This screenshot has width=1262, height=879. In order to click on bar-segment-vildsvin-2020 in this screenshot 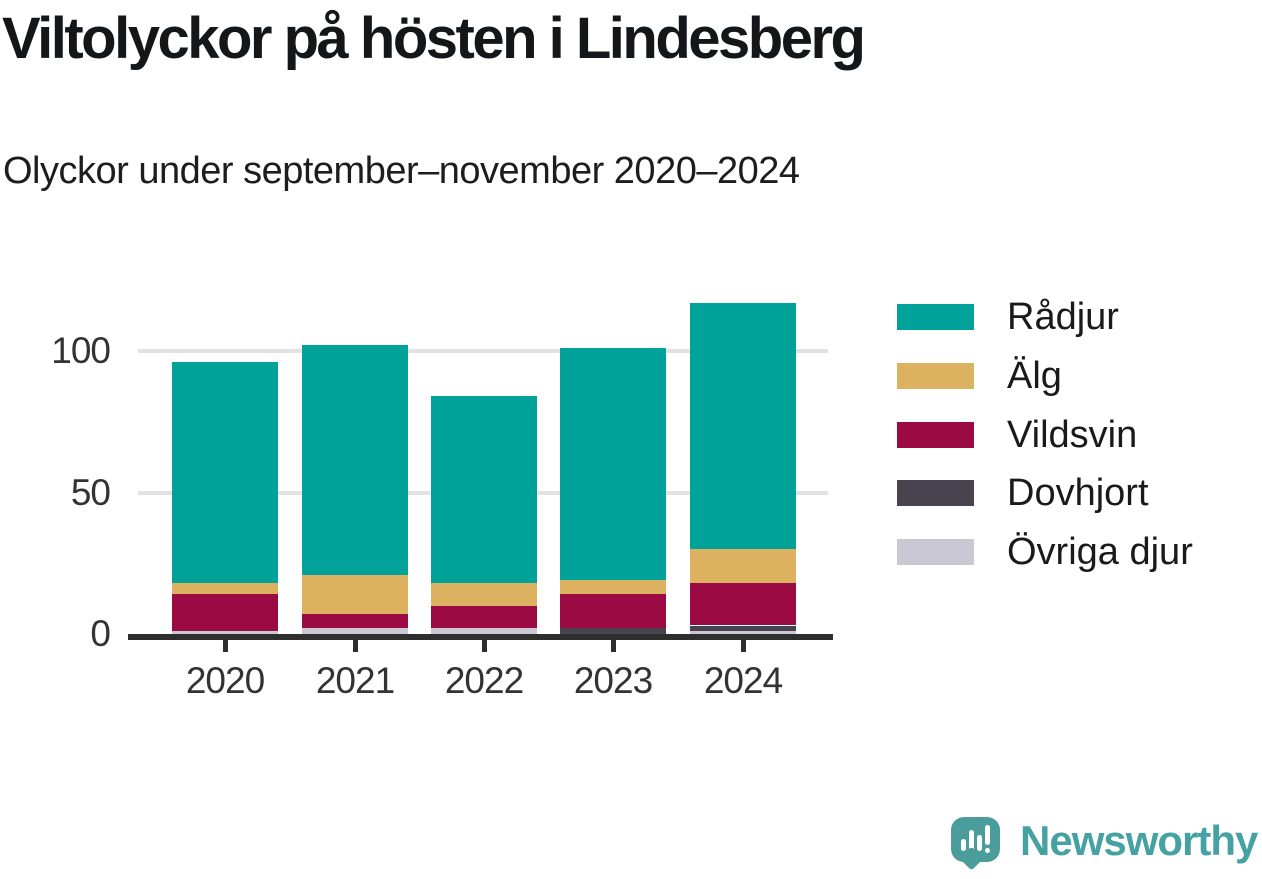, I will do `click(225, 613)`.